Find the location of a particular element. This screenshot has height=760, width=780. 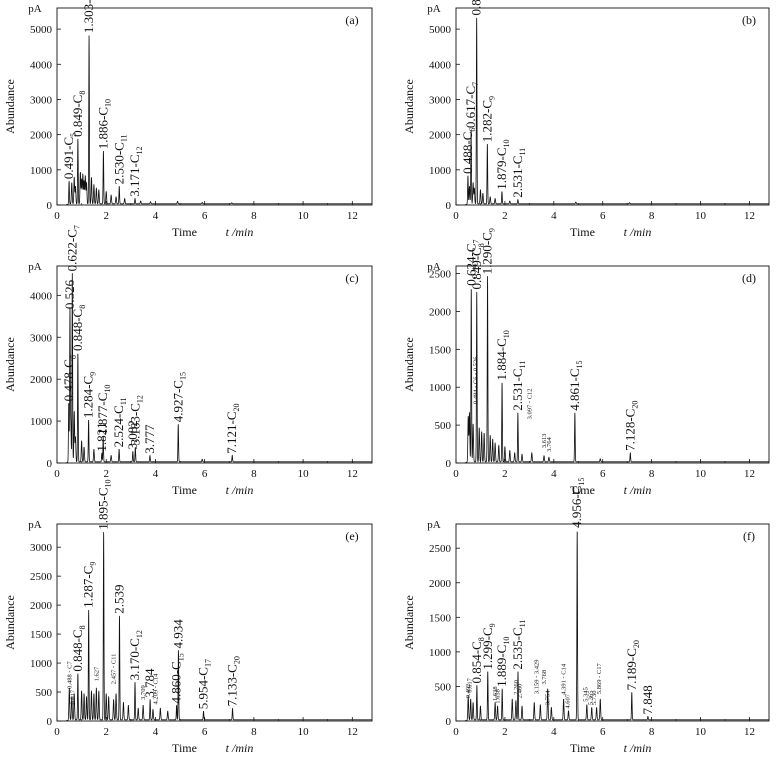

y-tick-label: 500 is located at coordinates (443, 687).